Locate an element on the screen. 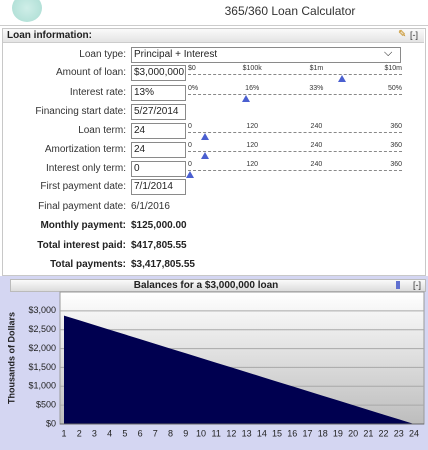 Image resolution: width=428 pixels, height=450 pixels. y-tick-label: $0 is located at coordinates (51, 423).